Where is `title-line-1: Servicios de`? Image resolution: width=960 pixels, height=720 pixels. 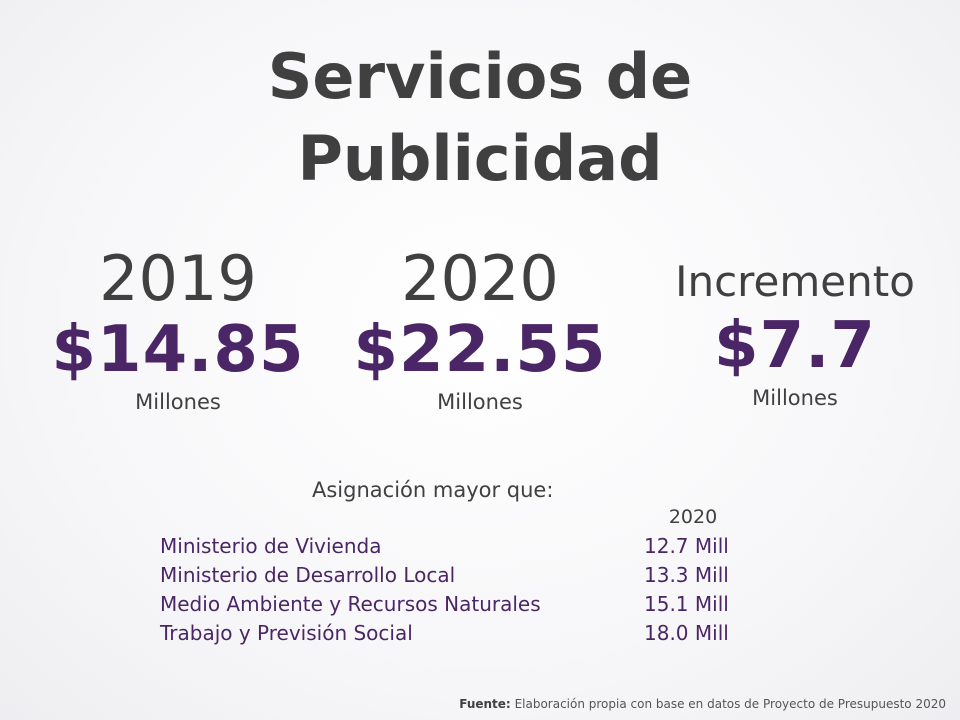 title-line-1: Servicios de is located at coordinates (480, 76).